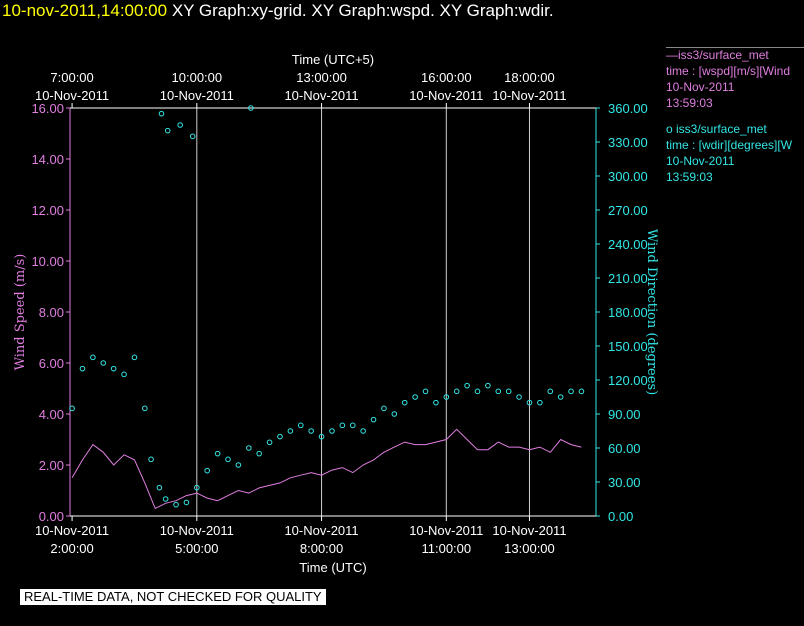 The width and height of the screenshot is (804, 626). I want to click on bottom-tick-time: 5:00:00, so click(196, 548).